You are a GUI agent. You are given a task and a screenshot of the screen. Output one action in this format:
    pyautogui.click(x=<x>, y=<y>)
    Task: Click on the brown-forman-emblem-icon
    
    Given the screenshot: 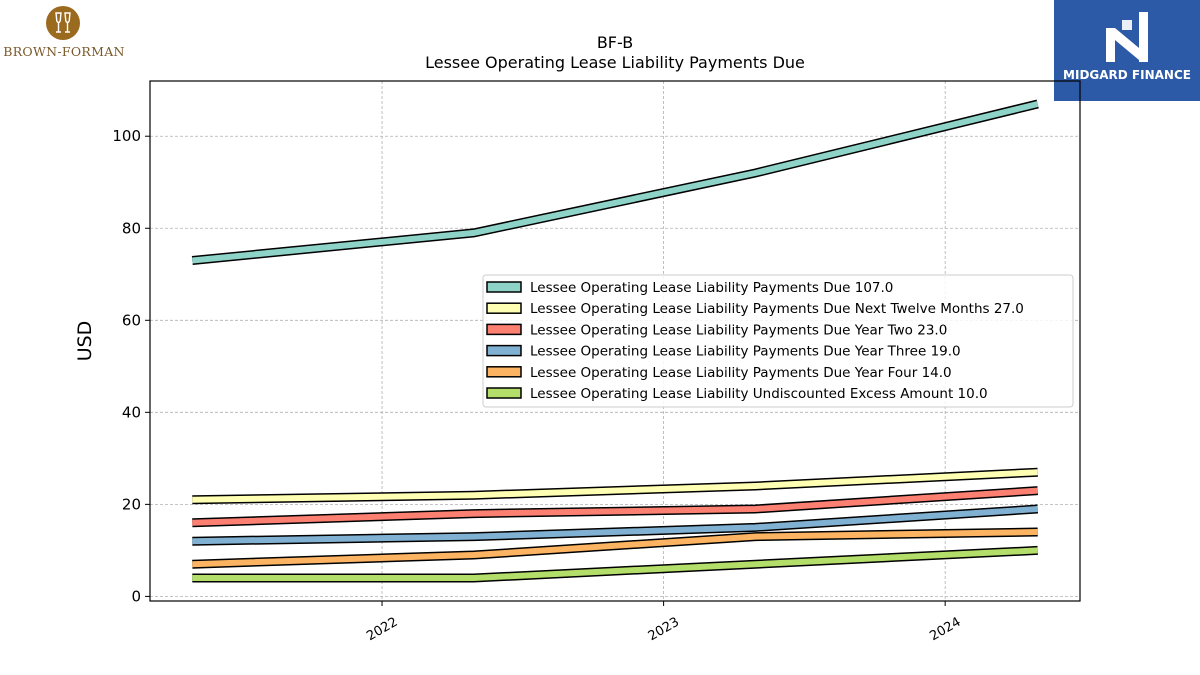 What is the action you would take?
    pyautogui.click(x=63, y=23)
    